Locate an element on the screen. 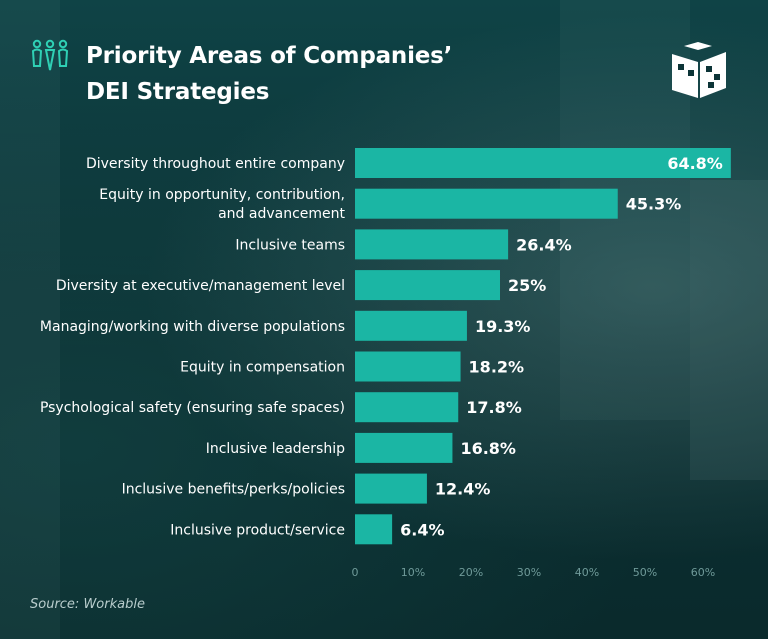 The image size is (768, 639). x-axis-ticks: 0 10% 20% 30% 40% 50% 60% is located at coordinates (534, 572).